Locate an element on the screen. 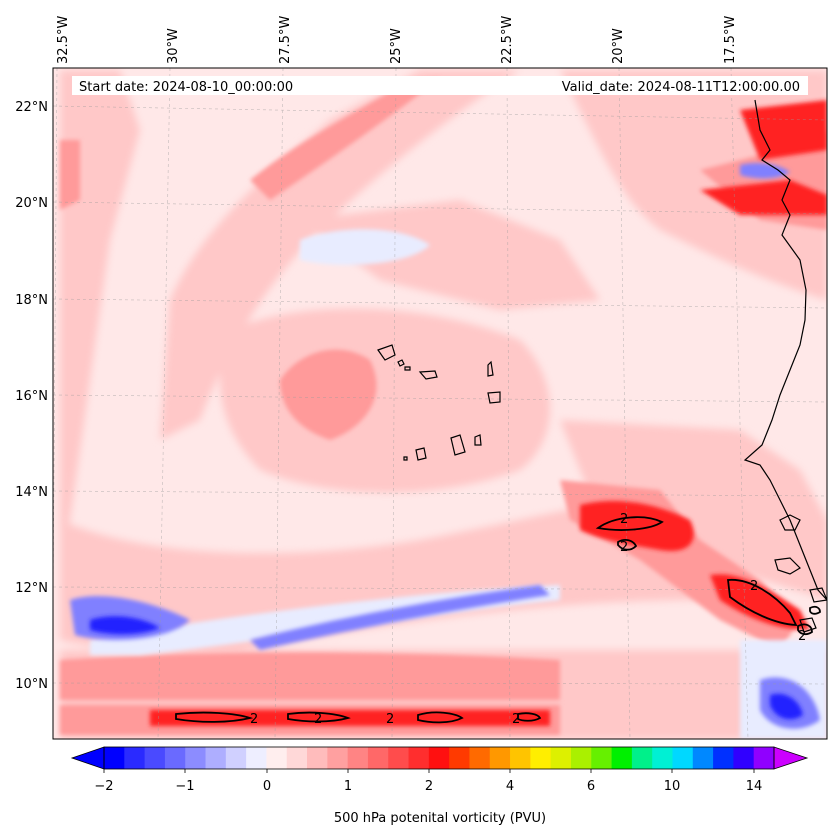 The image size is (837, 836). lat-label: 10°N is located at coordinates (31, 684).